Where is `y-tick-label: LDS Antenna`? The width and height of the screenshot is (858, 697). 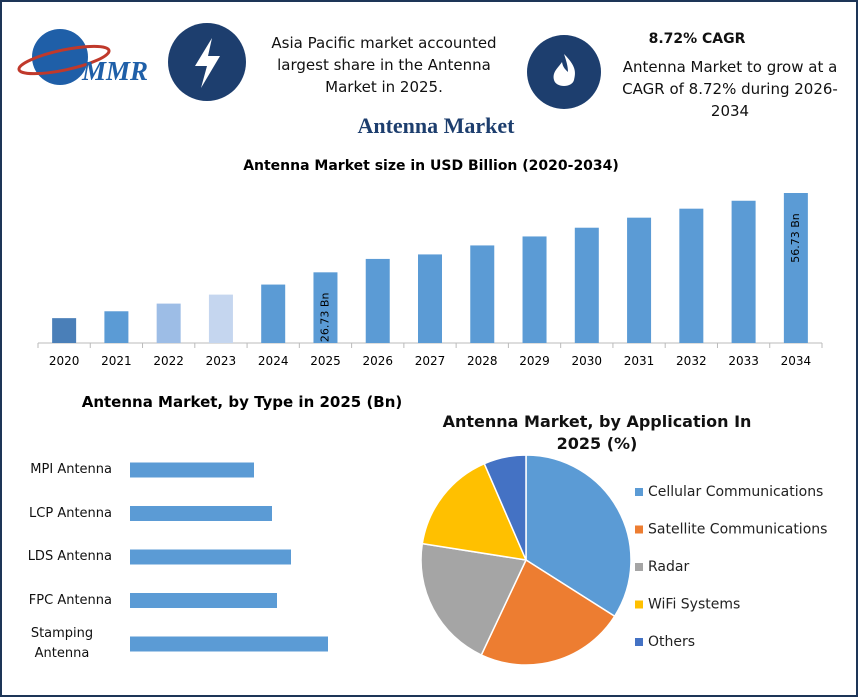 y-tick-label: LDS Antenna is located at coordinates (69, 556).